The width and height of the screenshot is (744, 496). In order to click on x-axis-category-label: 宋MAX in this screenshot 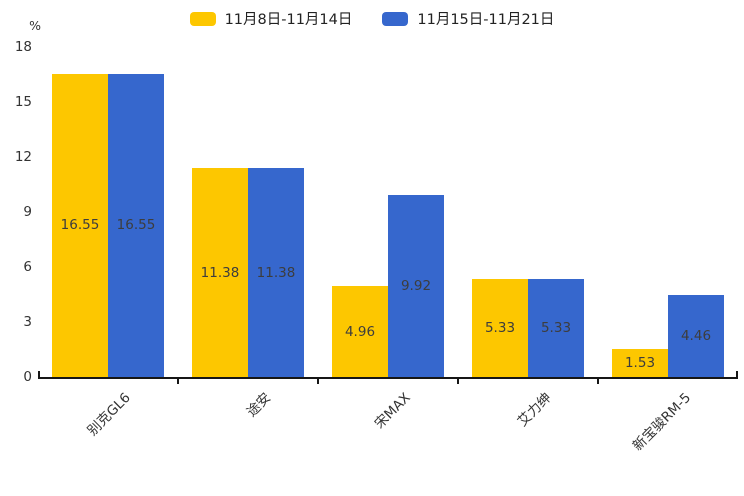, I will do `click(393, 411)`.